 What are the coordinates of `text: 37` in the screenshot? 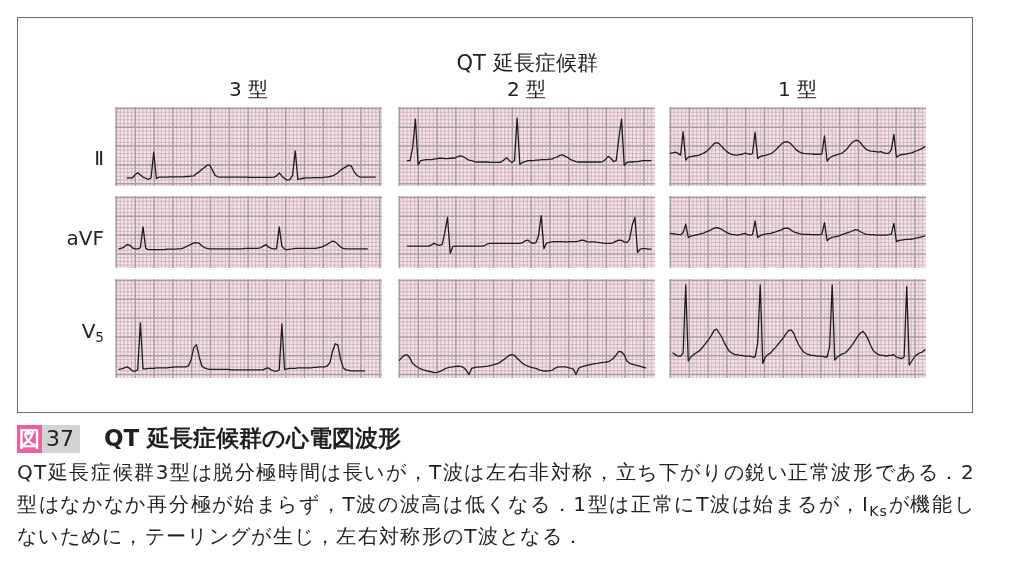 It's located at (61, 438).